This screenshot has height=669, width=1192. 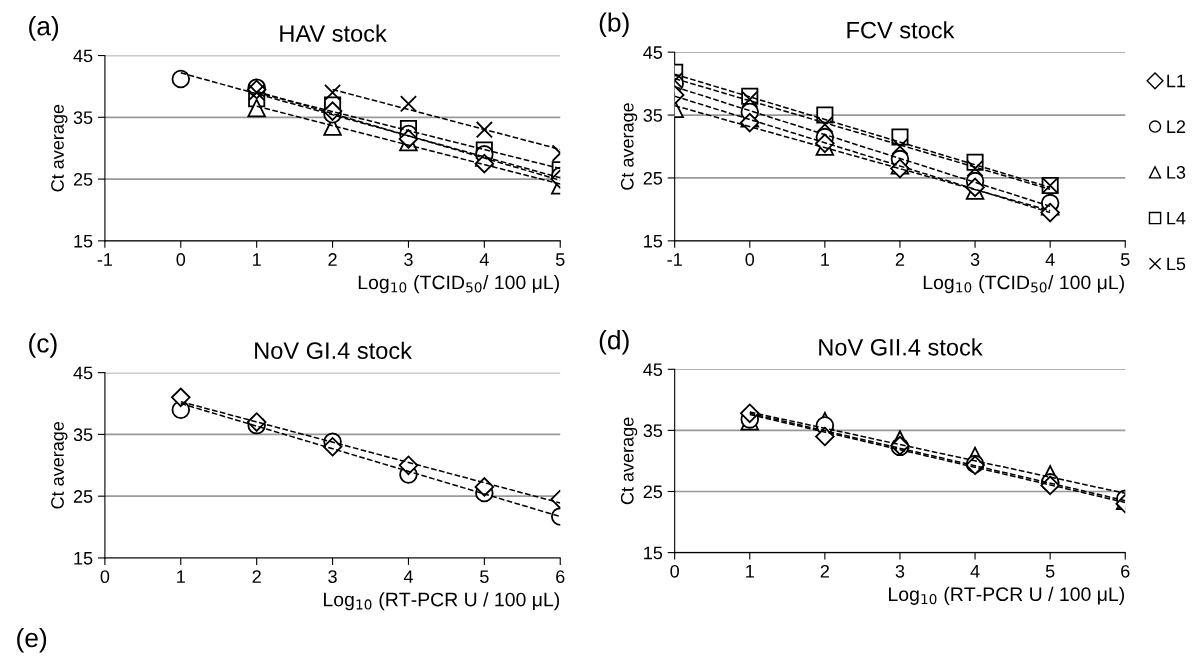 I want to click on text: (c), so click(x=43, y=345).